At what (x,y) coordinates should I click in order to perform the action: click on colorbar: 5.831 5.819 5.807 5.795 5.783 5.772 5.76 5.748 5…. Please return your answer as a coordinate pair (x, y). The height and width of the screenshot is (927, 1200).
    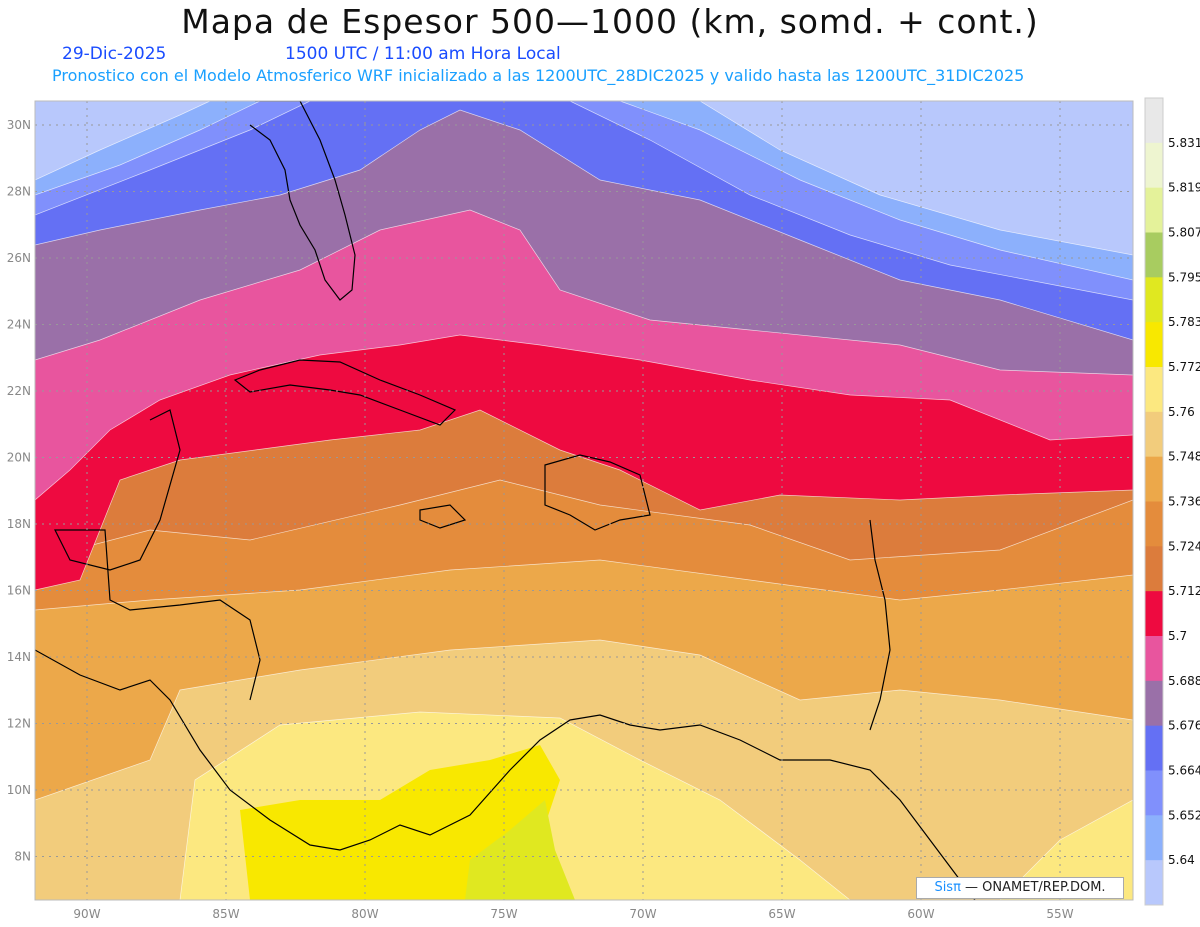
    Looking at the image, I should click on (1172, 501).